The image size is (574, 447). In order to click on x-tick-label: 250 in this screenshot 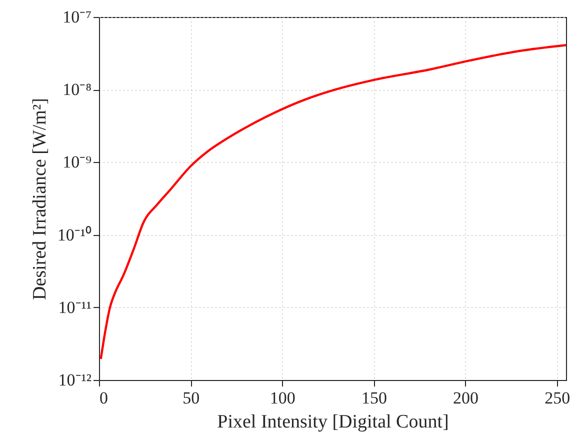, I will do `click(557, 398)`.